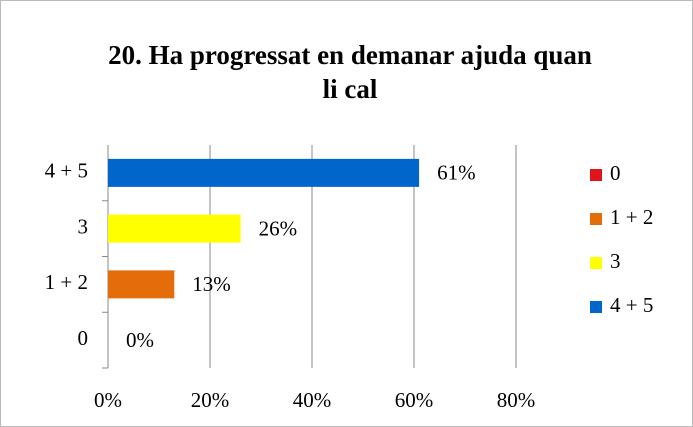  I want to click on x-tick-label: 60%, so click(414, 400).